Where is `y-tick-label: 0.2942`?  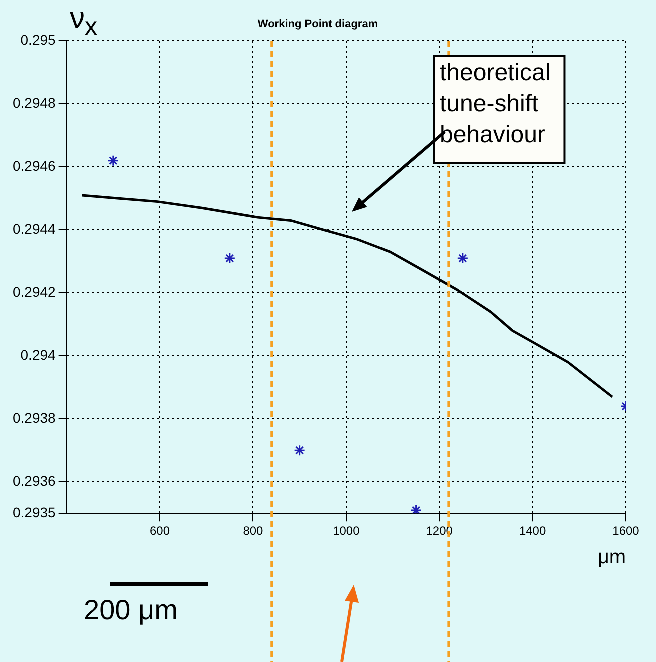 y-tick-label: 0.2942 is located at coordinates (34, 292).